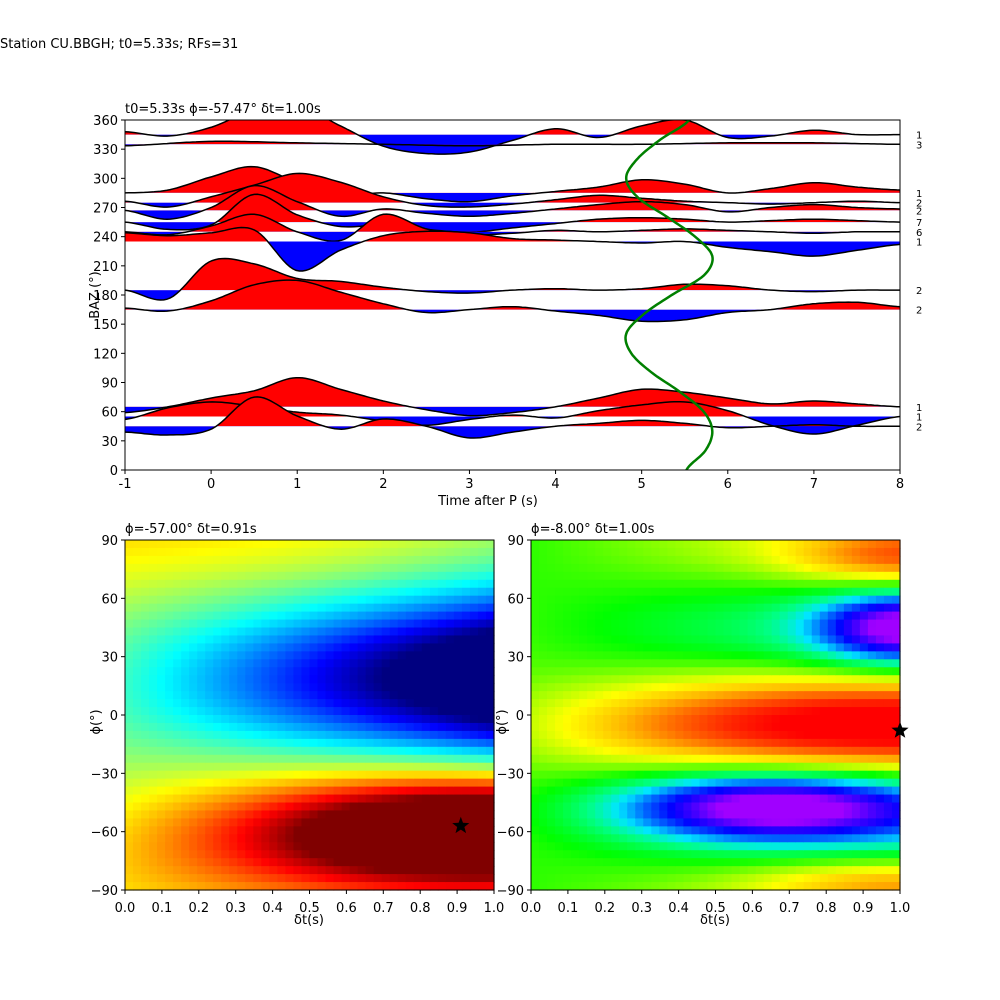  I want to click on heatmap-ytick-label: 60, so click(515, 599).